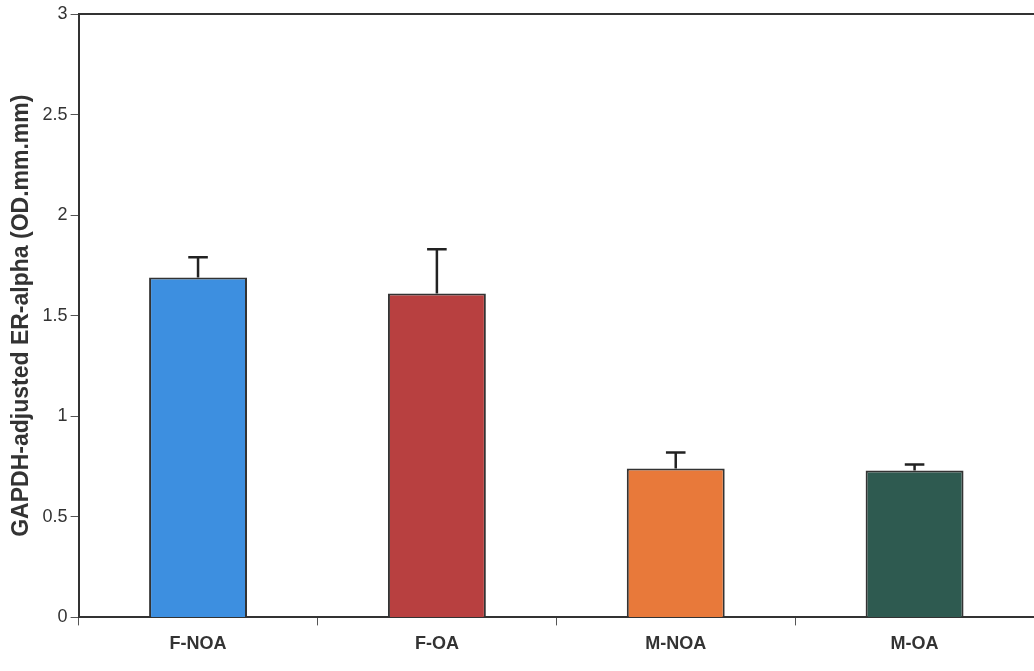 The width and height of the screenshot is (1034, 671). What do you see at coordinates (20, 315) in the screenshot?
I see `y-axis-title: GAPDH-adjusted ER-alpha (OD.mm.mm)` at bounding box center [20, 315].